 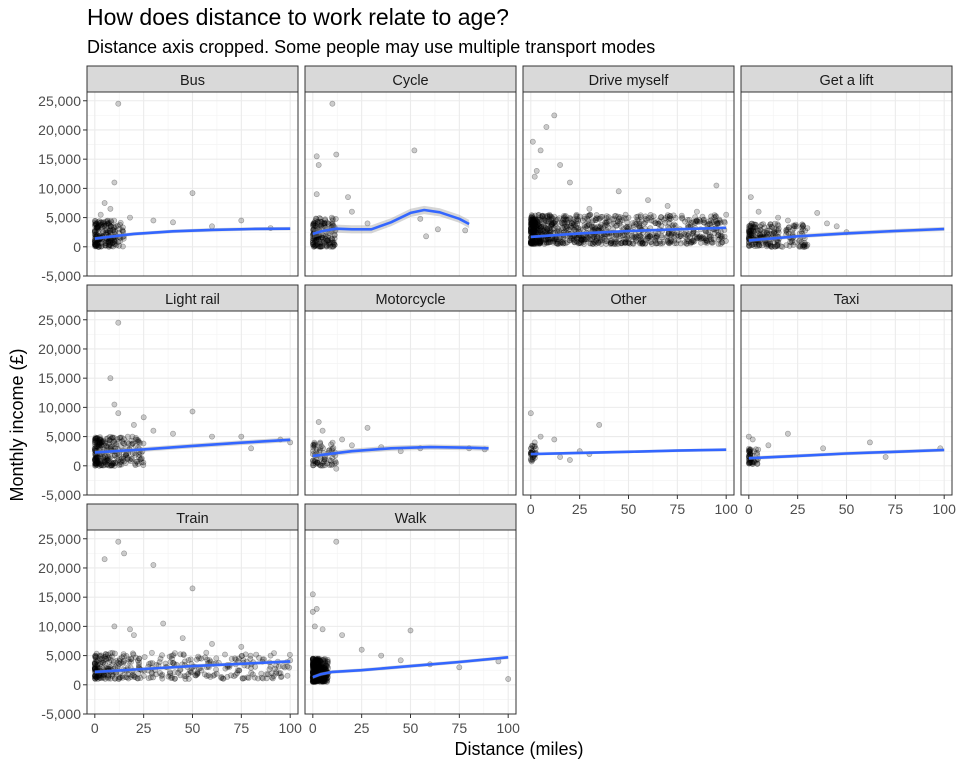 What do you see at coordinates (749, 509) in the screenshot?
I see `x-tick-label: 0` at bounding box center [749, 509].